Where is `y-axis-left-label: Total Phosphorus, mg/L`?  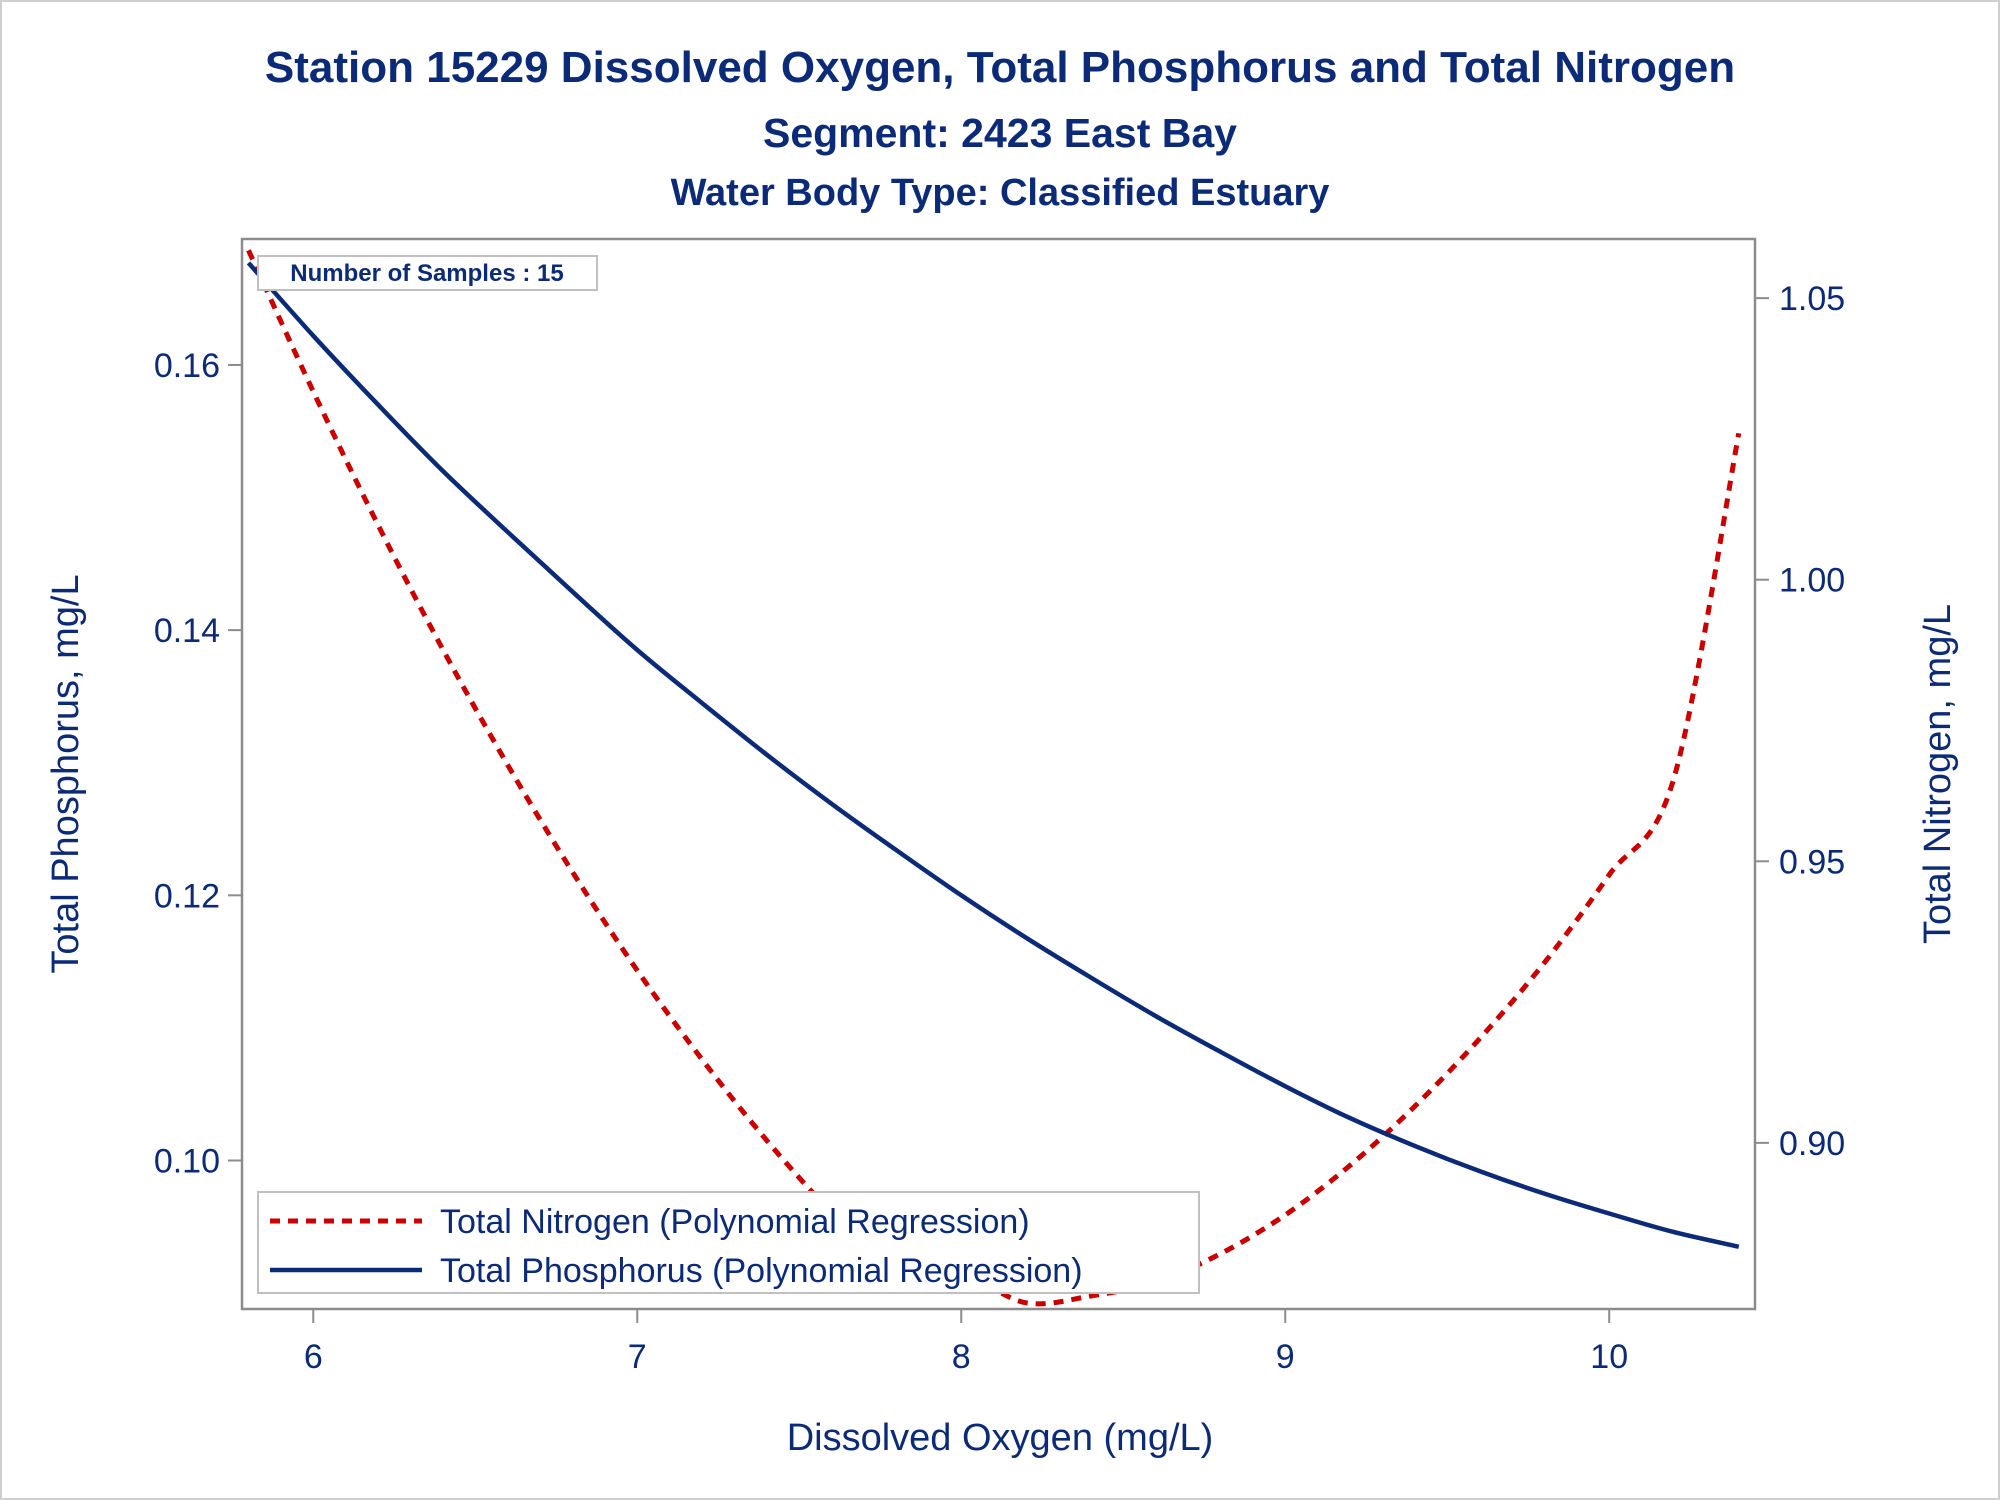 y-axis-left-label: Total Phosphorus, mg/L is located at coordinates (66, 773).